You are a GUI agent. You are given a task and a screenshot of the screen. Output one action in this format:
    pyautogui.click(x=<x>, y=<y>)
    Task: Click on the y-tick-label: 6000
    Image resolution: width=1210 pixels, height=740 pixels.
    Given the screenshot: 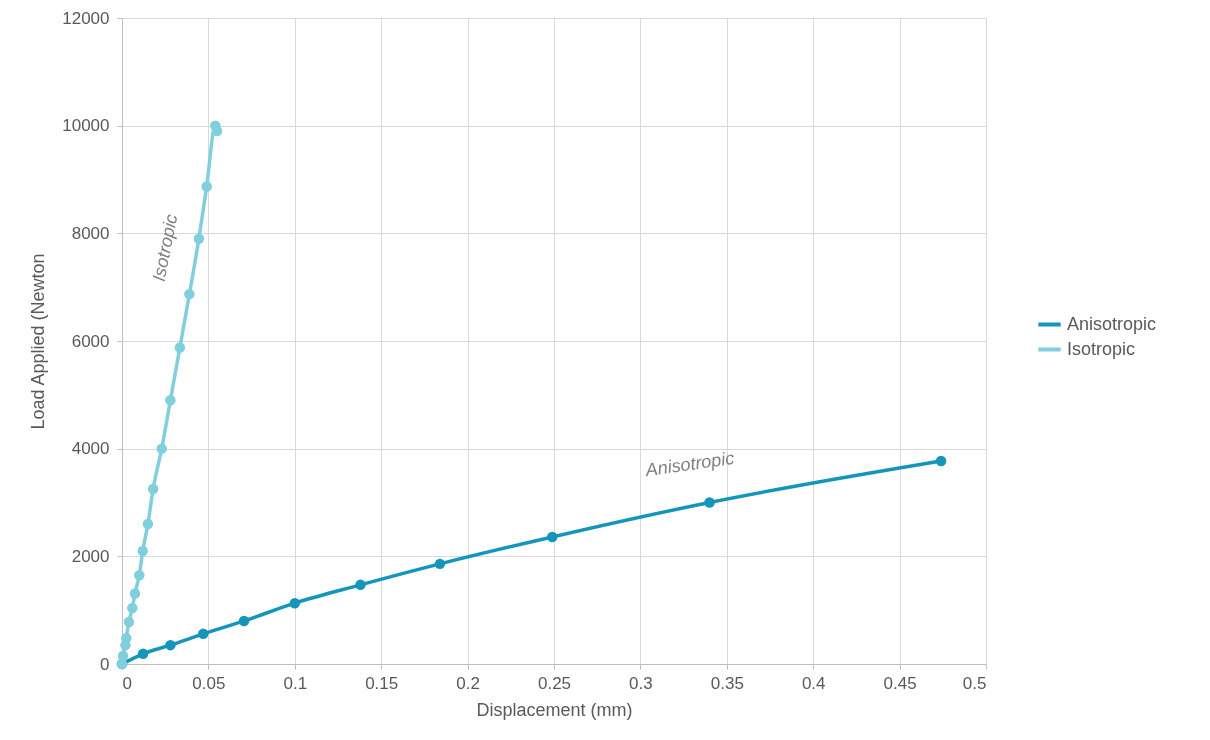 What is the action you would take?
    pyautogui.click(x=90, y=341)
    